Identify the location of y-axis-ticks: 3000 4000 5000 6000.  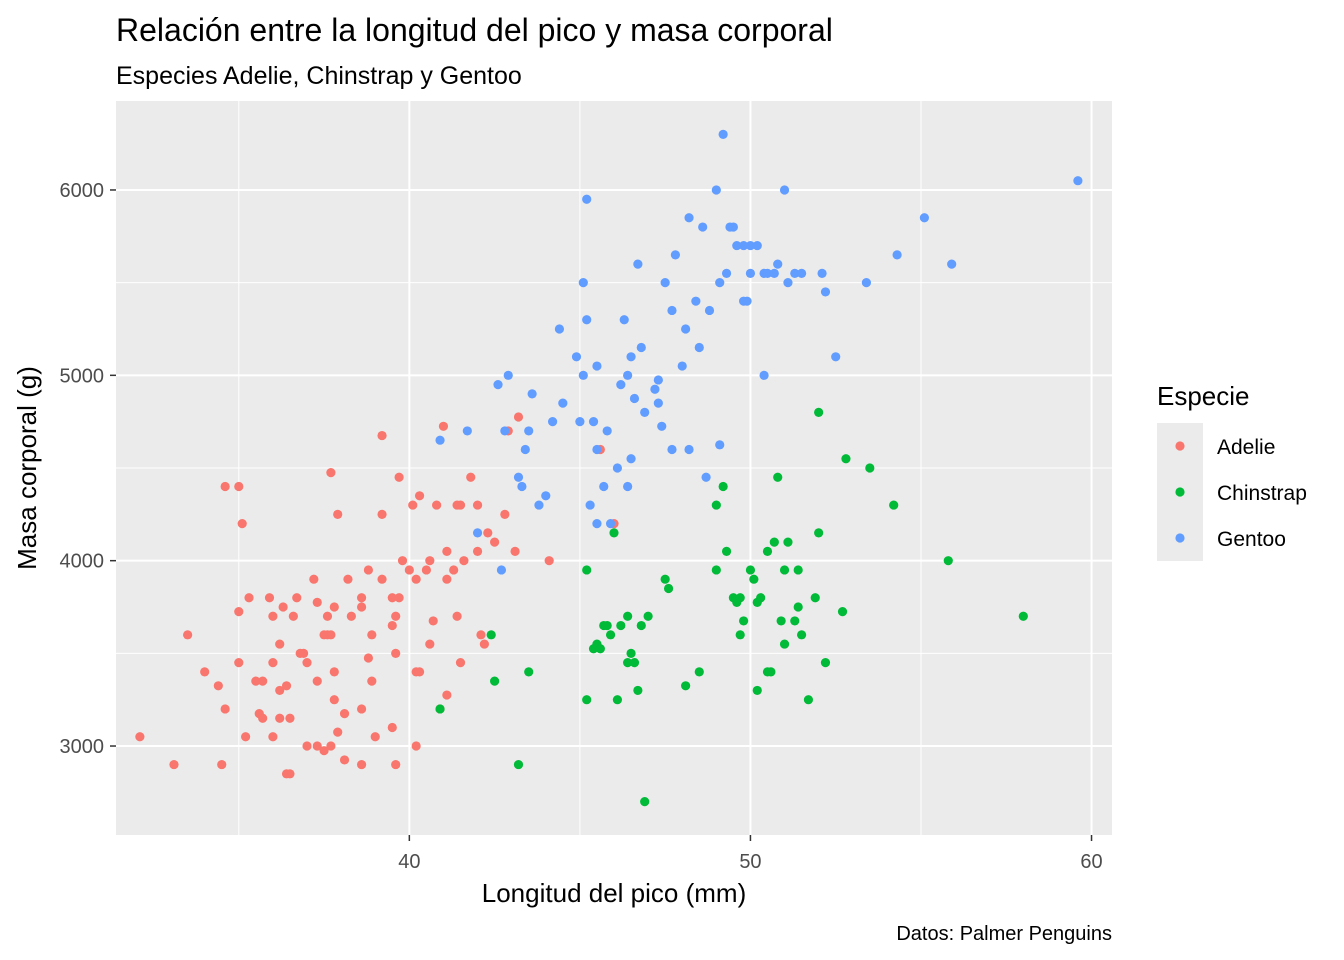
(88, 469).